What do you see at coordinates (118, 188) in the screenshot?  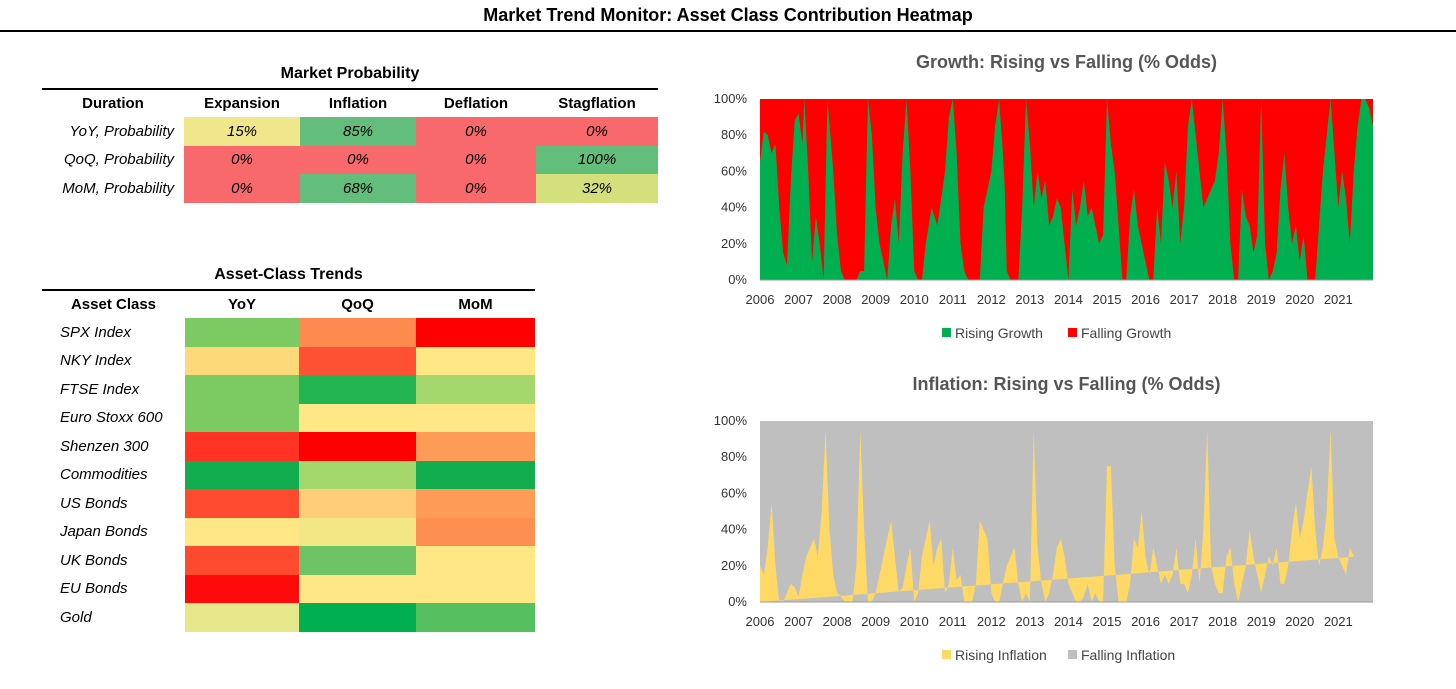 I see `row-label: MoM, Probability` at bounding box center [118, 188].